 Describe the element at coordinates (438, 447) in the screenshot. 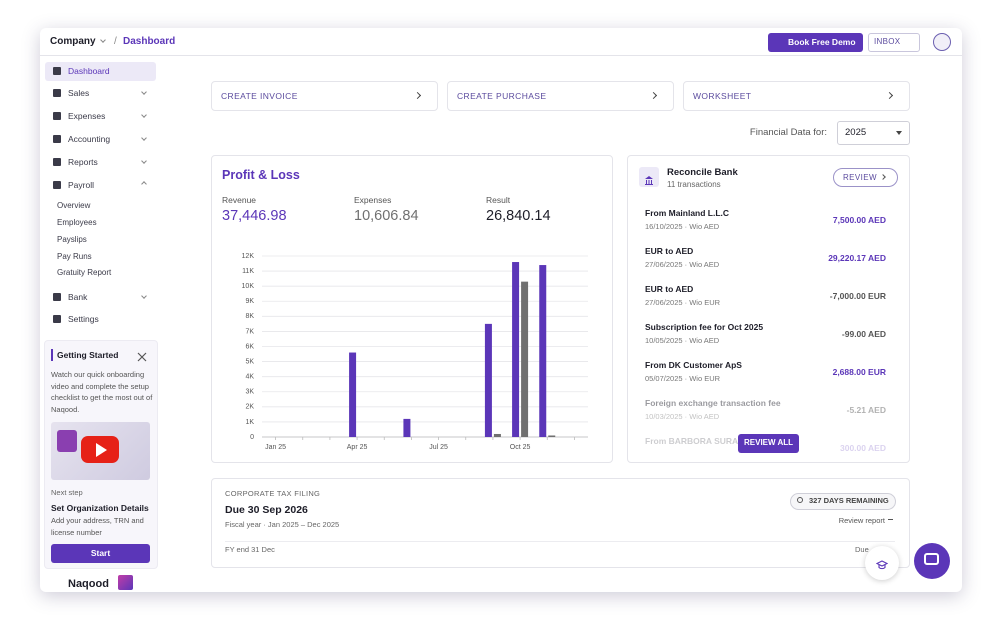

I see `x-tick-label: Jul 25` at that location.